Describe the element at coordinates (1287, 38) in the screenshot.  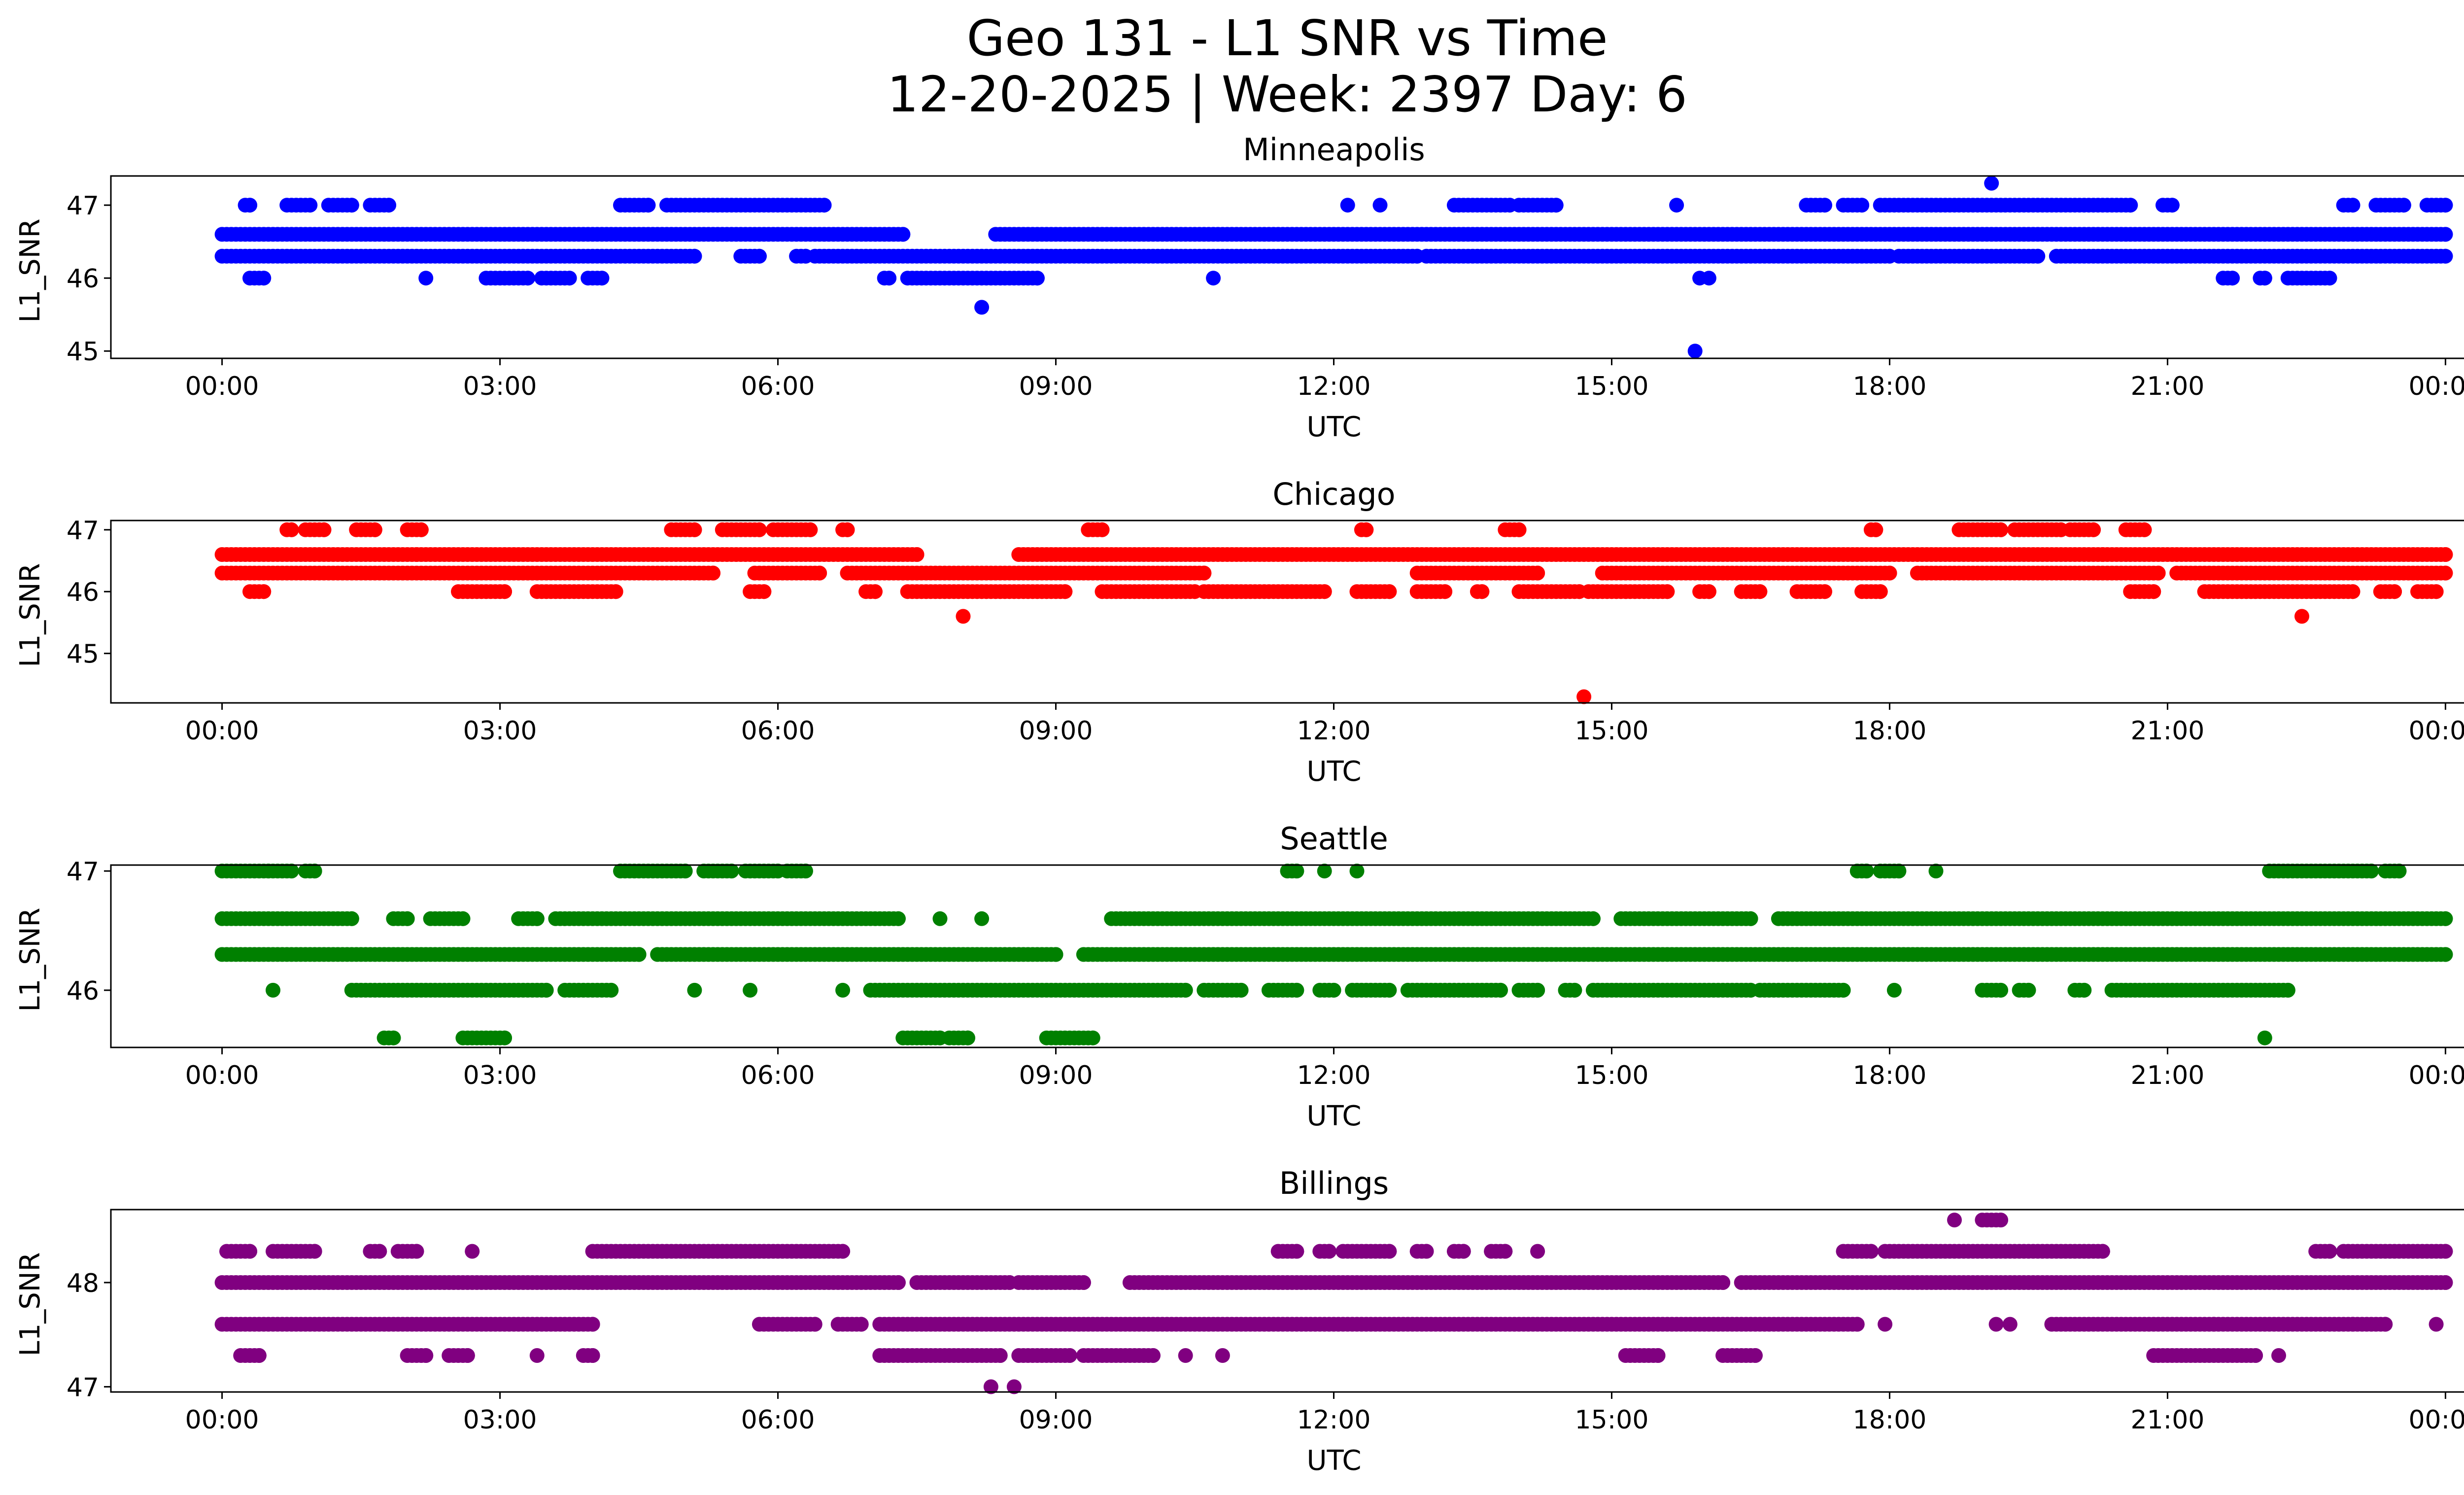
I see `figure-title-line1: Geo 131 - L1 SNR vs Time` at that location.